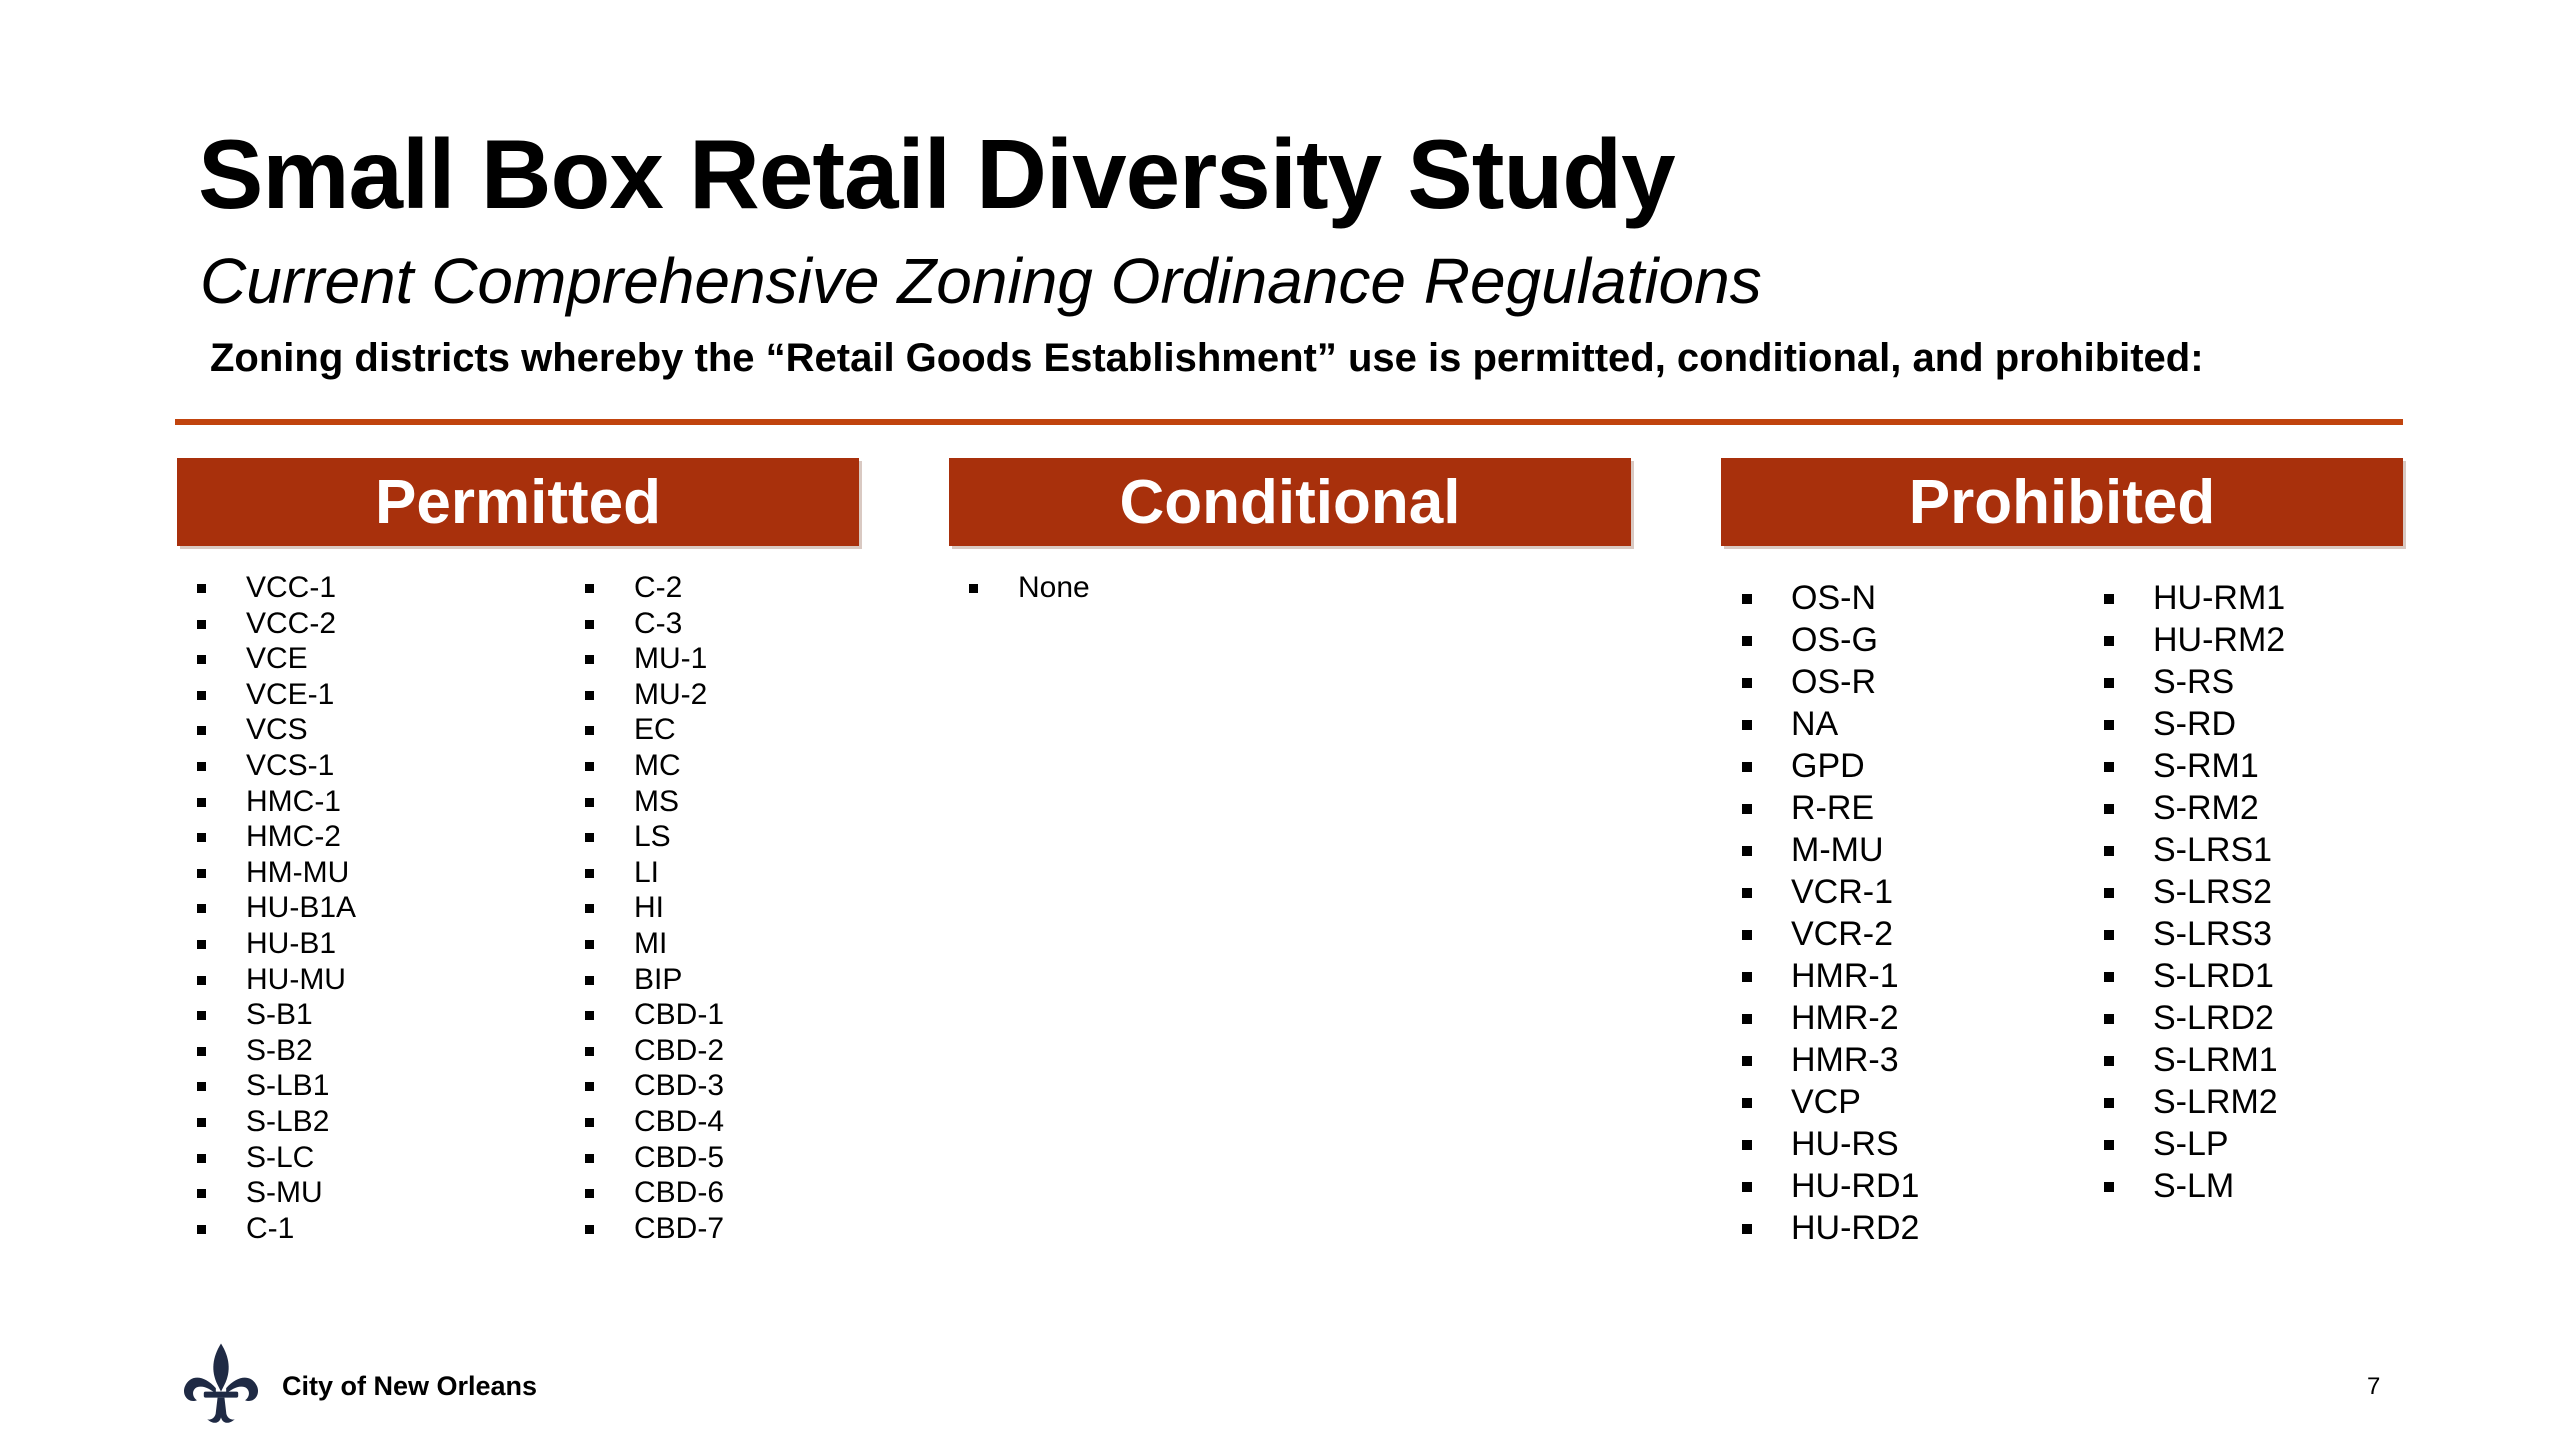  What do you see at coordinates (644, 1229) in the screenshot?
I see `permitted-district: CBD-7` at bounding box center [644, 1229].